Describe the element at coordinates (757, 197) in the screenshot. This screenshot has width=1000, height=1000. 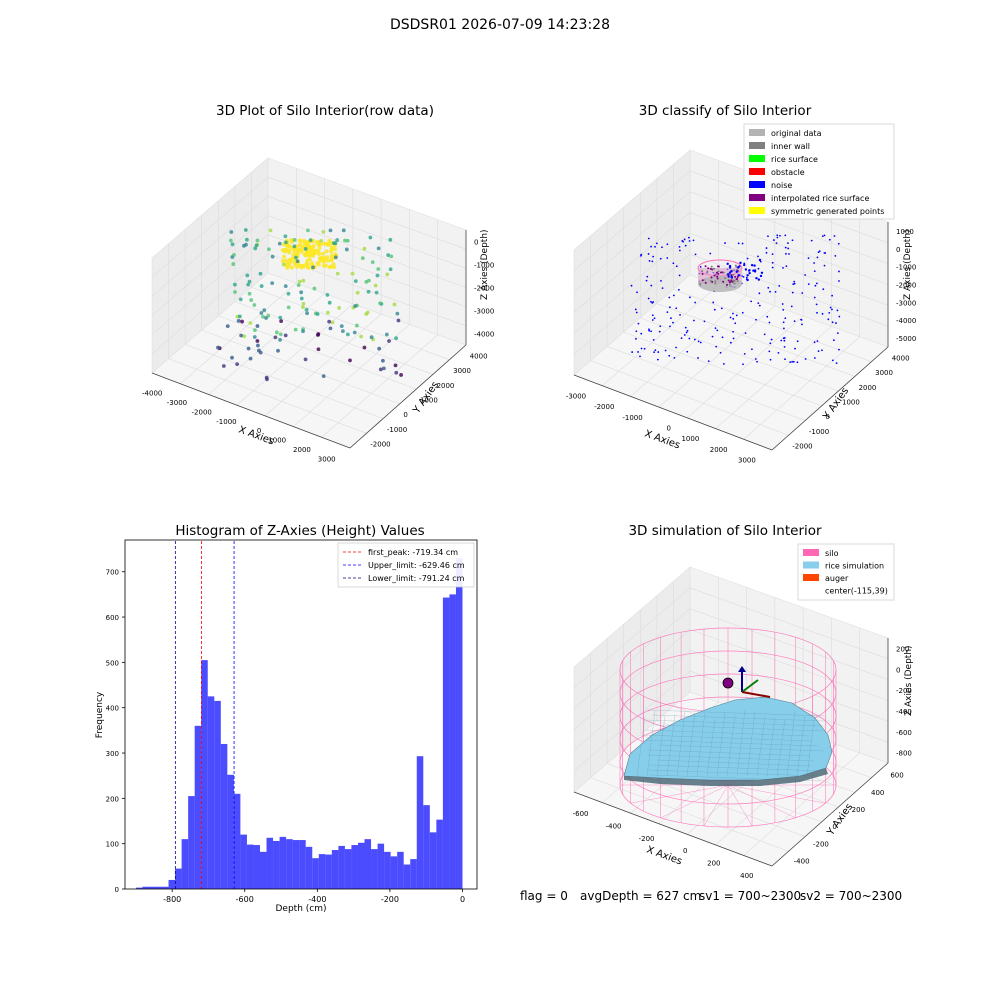
I see `chart2-legend-swatch` at that location.